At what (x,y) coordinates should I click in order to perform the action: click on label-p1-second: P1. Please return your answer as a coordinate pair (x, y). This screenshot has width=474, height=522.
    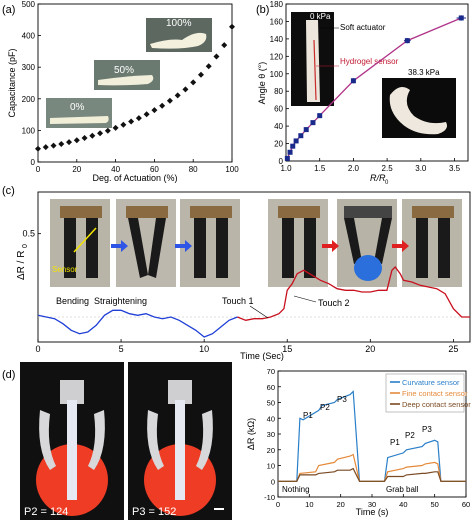
    Looking at the image, I should click on (395, 442).